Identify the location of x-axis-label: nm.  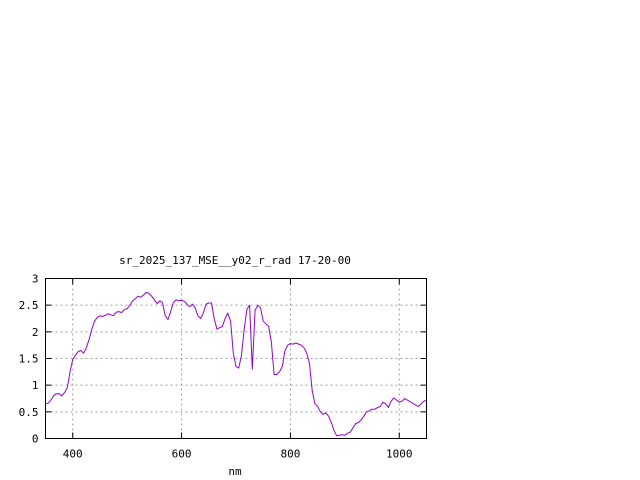
(235, 471).